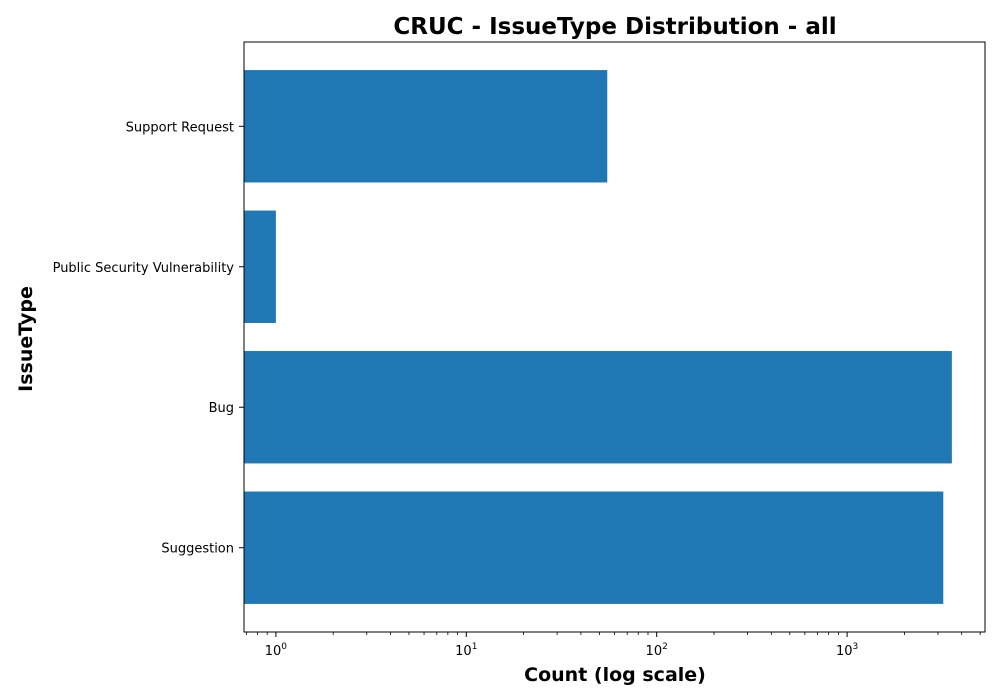 This screenshot has height=700, width=1000. What do you see at coordinates (594, 547) in the screenshot?
I see `bar-suggestion` at bounding box center [594, 547].